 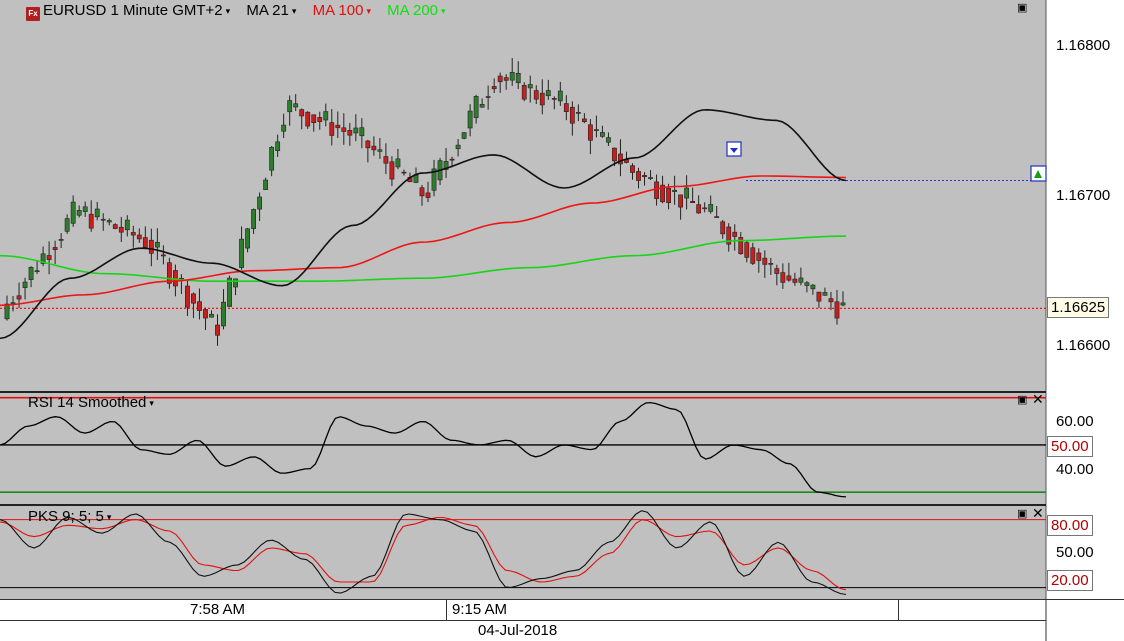 I want to click on rsi-tick-label: 60.00, so click(x=1075, y=421).